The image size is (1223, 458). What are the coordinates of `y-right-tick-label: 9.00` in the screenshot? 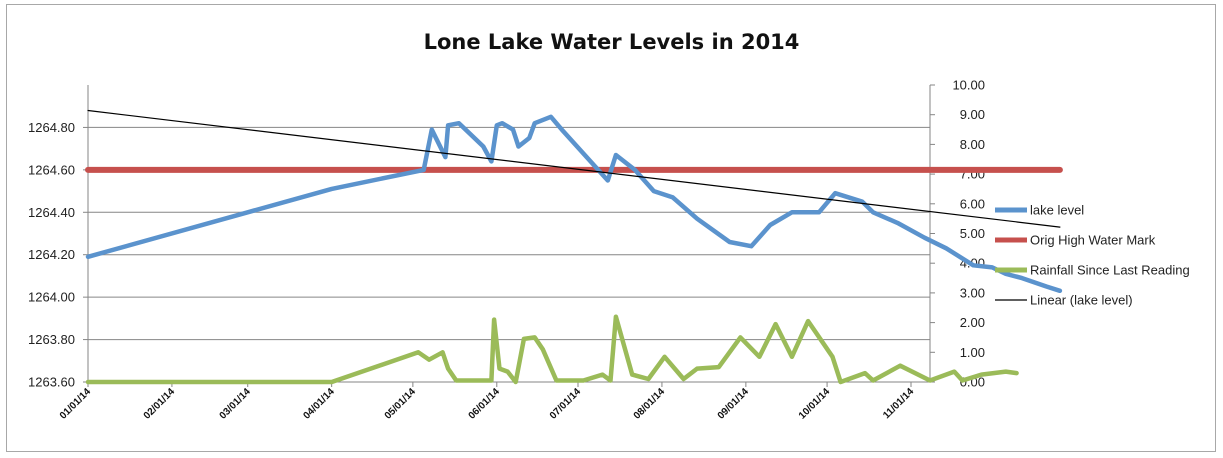 It's located at (972, 114).